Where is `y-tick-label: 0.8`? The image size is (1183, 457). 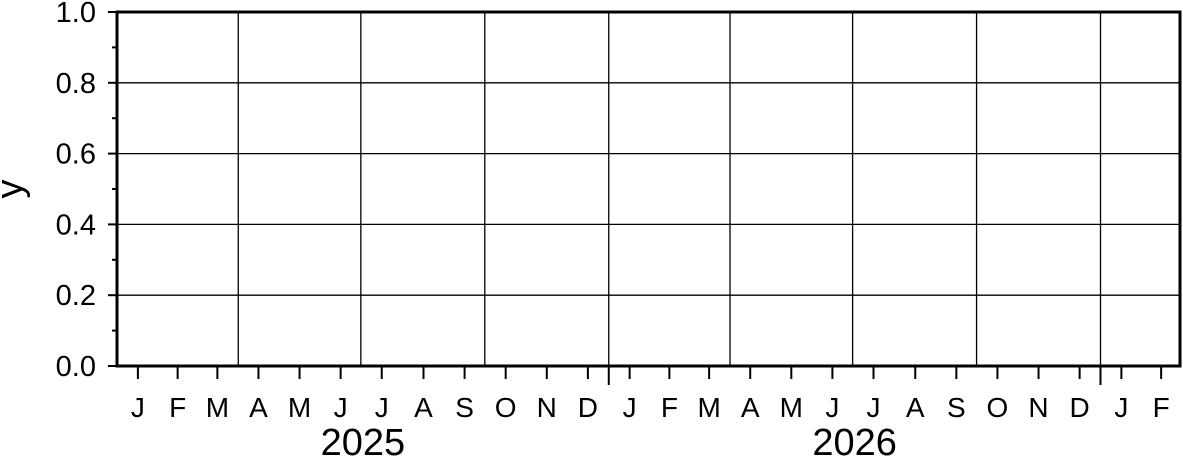 y-tick-label: 0.8 is located at coordinates (76, 84).